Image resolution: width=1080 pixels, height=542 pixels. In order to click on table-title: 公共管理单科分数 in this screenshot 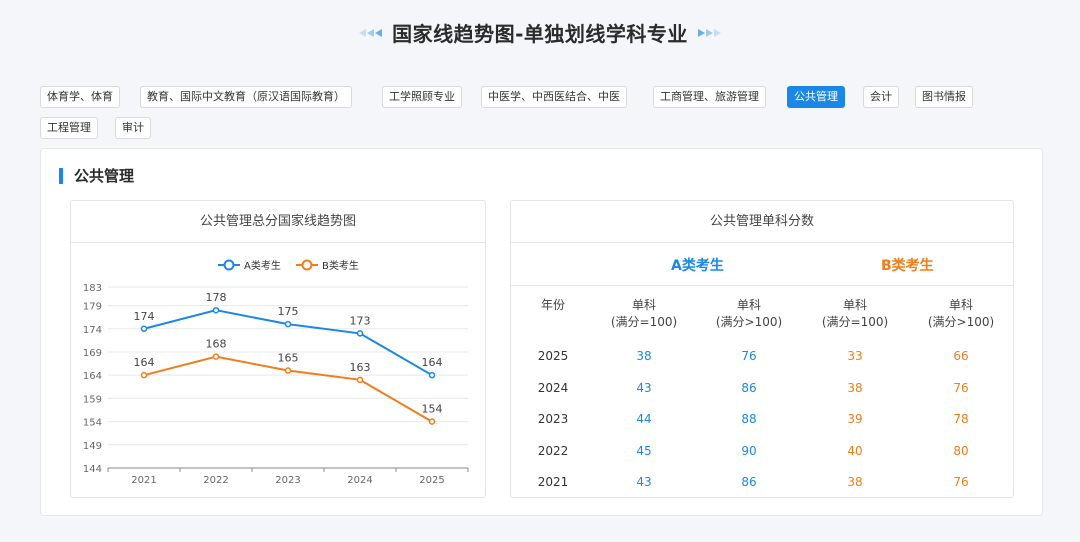, I will do `click(762, 222)`.